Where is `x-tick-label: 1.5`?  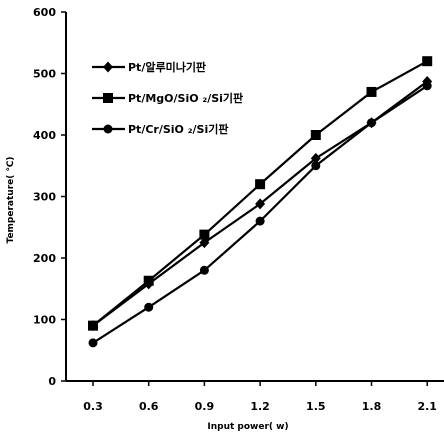
x-tick-label: 1.5 is located at coordinates (316, 406).